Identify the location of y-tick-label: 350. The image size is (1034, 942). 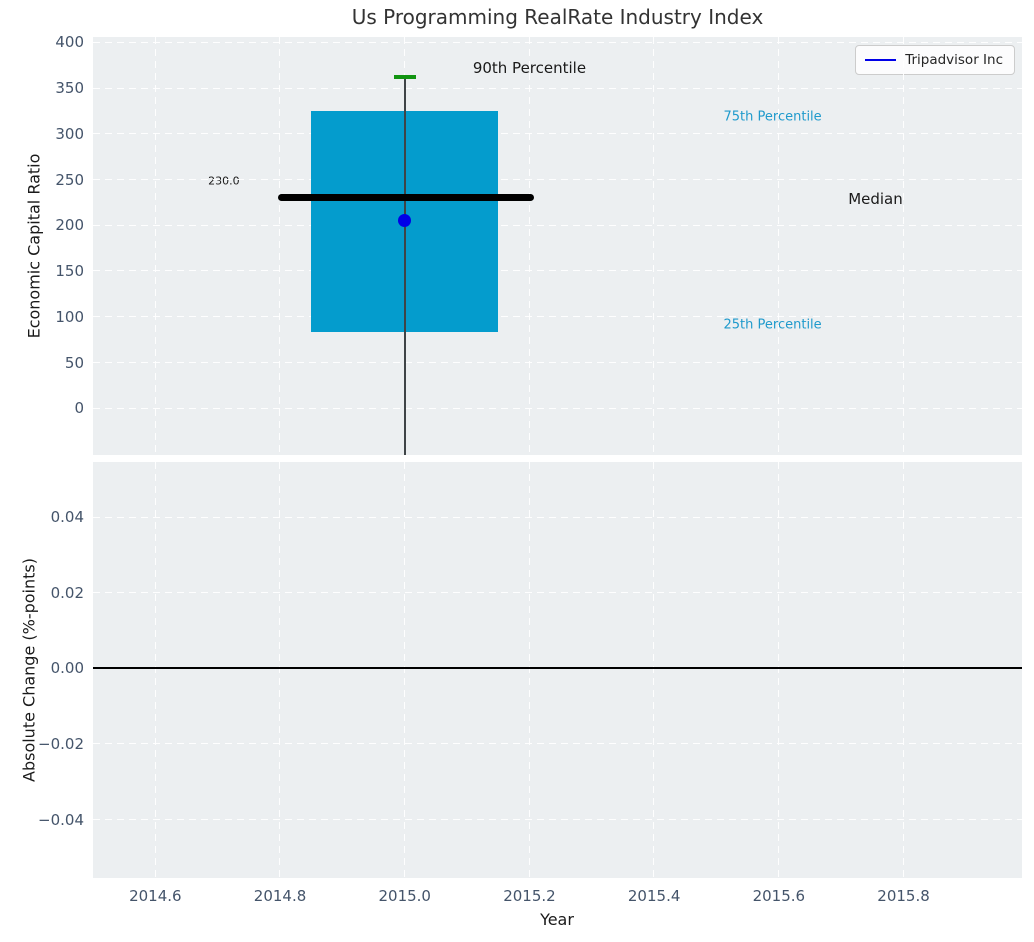
(69, 88).